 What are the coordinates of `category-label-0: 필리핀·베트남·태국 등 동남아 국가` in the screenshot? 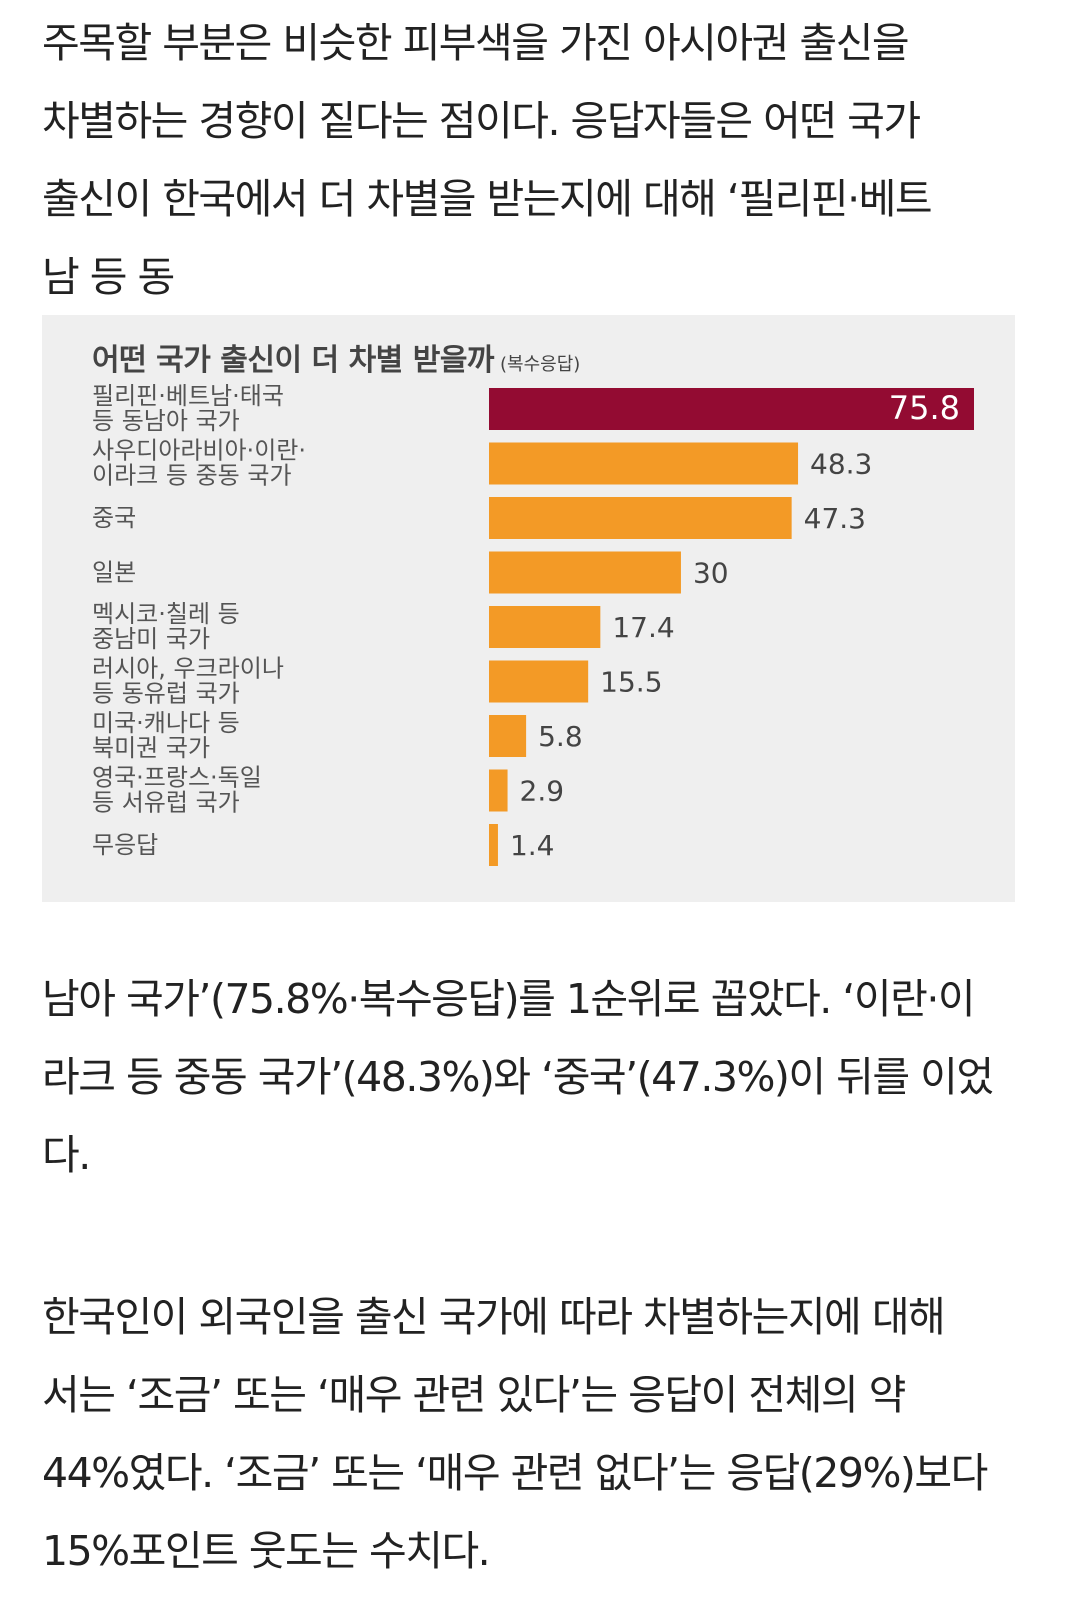 It's located at (188, 408).